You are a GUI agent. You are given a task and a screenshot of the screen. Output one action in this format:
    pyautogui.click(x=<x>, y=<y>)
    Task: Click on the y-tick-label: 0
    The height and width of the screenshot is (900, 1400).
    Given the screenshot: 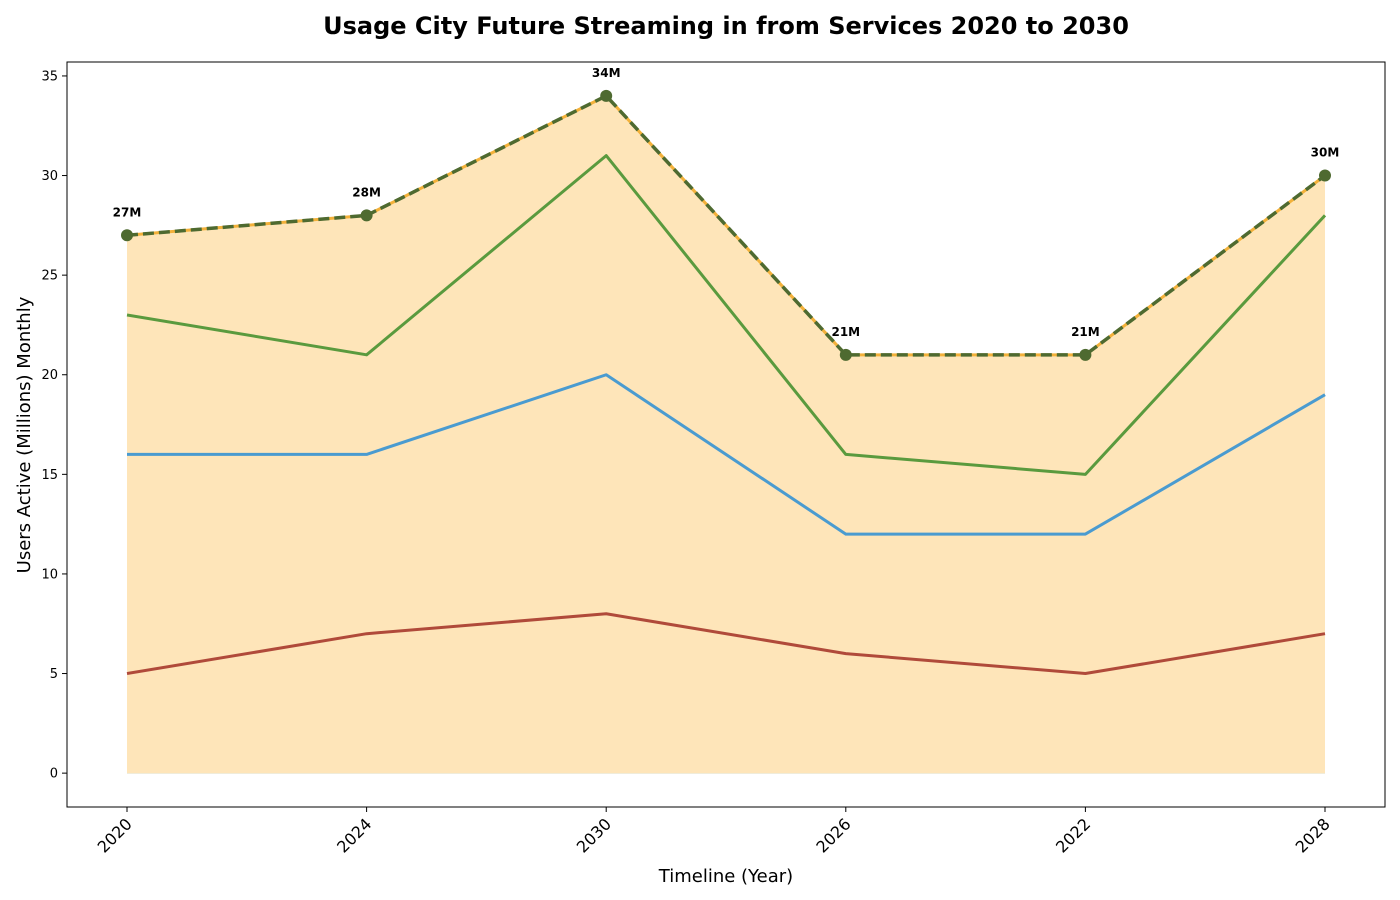 What is the action you would take?
    pyautogui.click(x=54, y=774)
    